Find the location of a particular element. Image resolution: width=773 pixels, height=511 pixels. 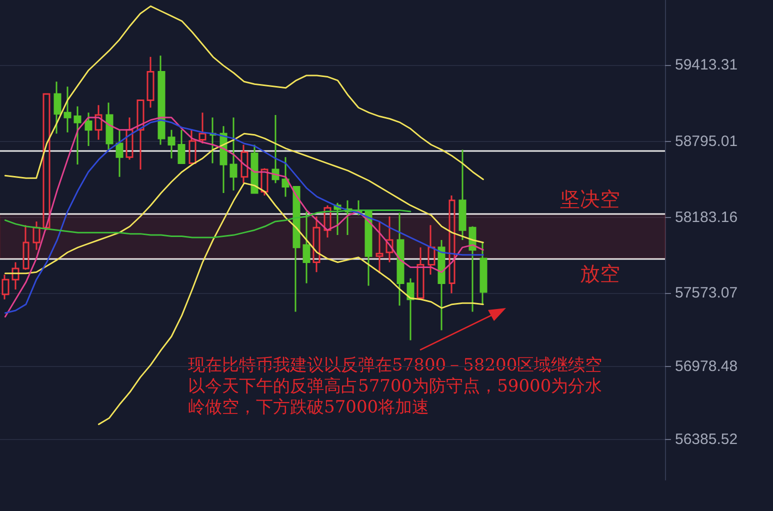

ref-line-label: 放空 is located at coordinates (600, 274).